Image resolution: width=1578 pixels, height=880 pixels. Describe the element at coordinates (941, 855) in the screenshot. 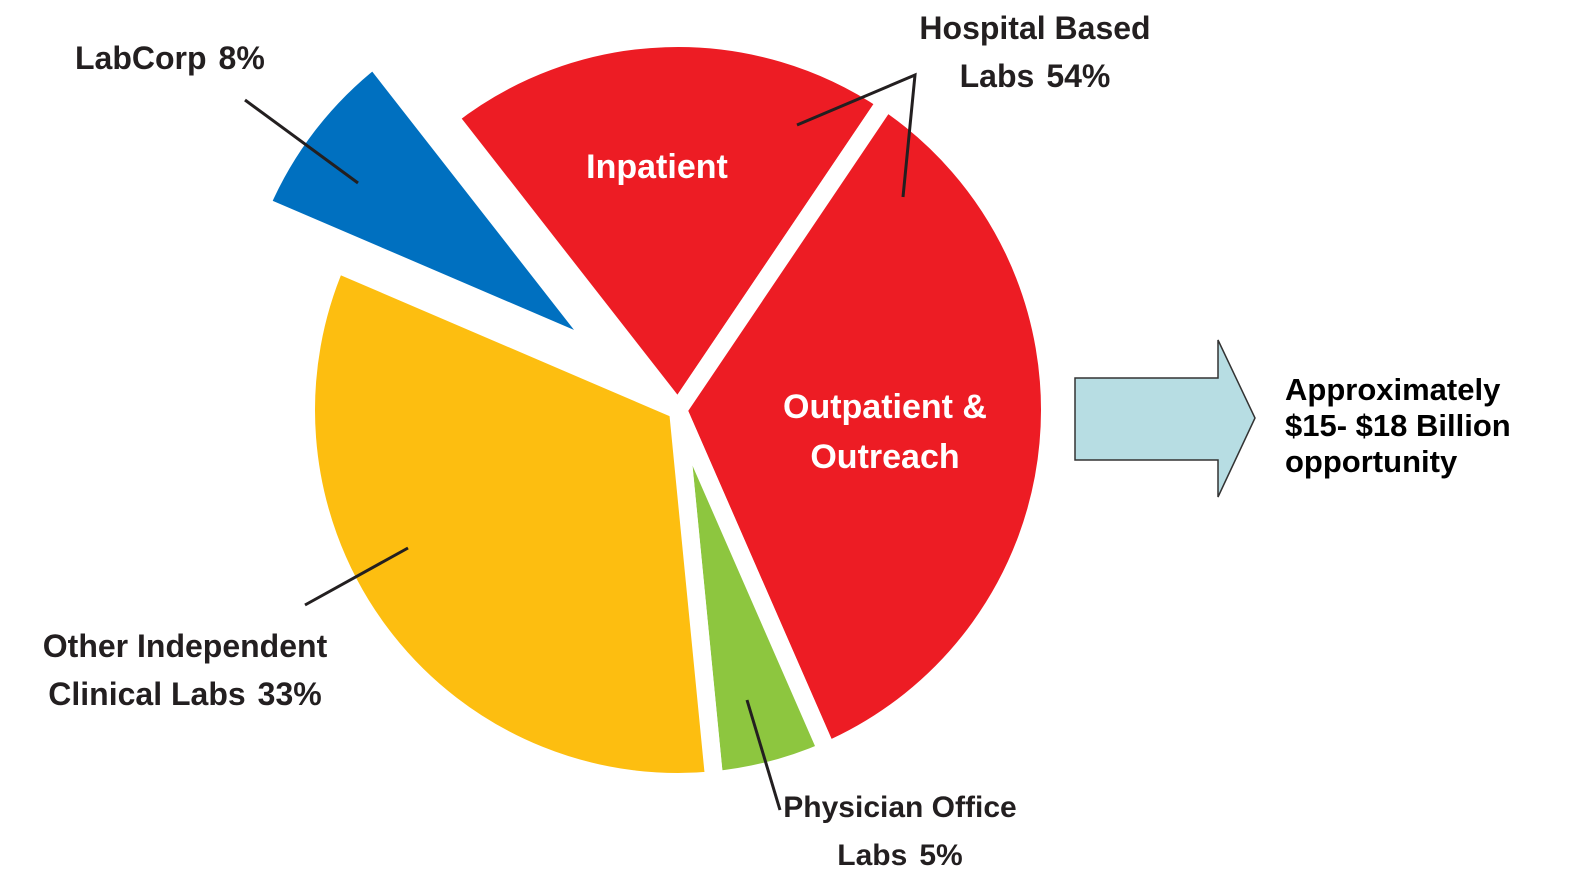

I see `value-label: 5%` at that location.